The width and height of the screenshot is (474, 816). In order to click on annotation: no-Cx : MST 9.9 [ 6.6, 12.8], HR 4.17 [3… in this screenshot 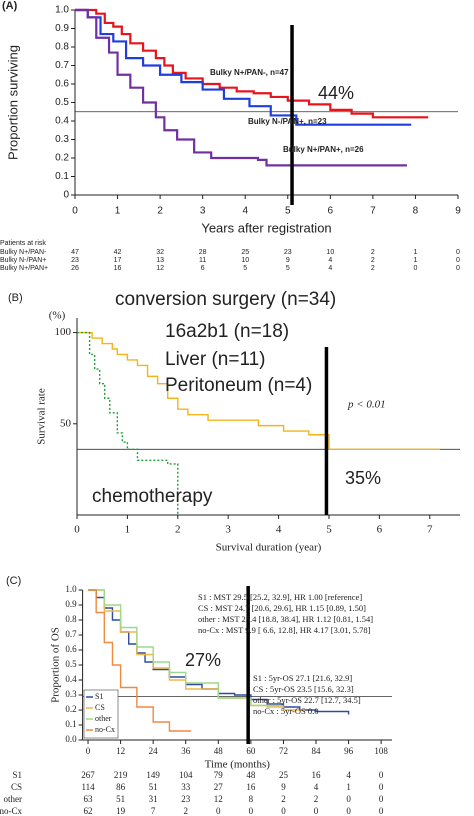, I will do `click(284, 630)`.